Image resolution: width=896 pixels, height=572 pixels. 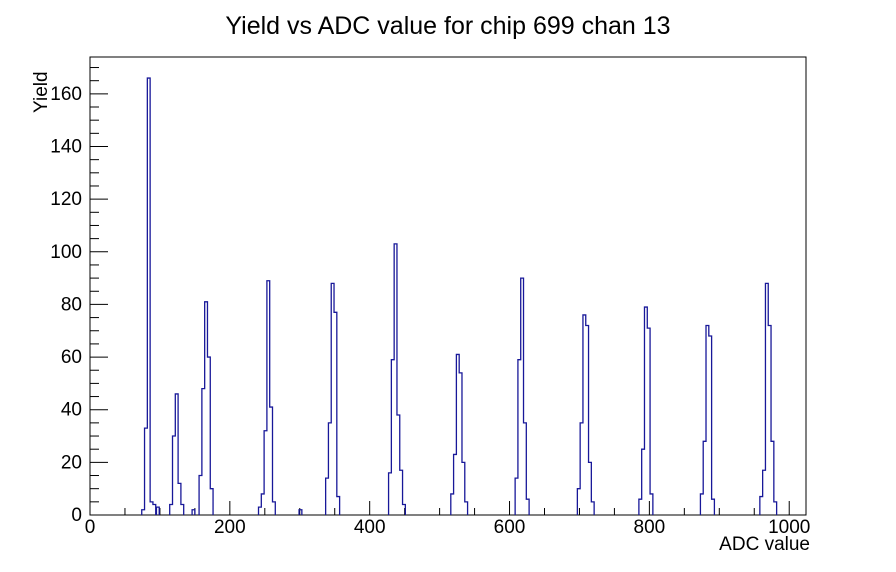 What do you see at coordinates (71, 304) in the screenshot?
I see `y-tick-label: 80` at bounding box center [71, 304].